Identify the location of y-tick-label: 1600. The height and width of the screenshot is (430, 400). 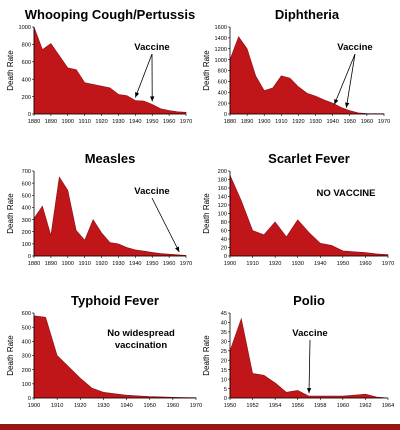
(221, 28).